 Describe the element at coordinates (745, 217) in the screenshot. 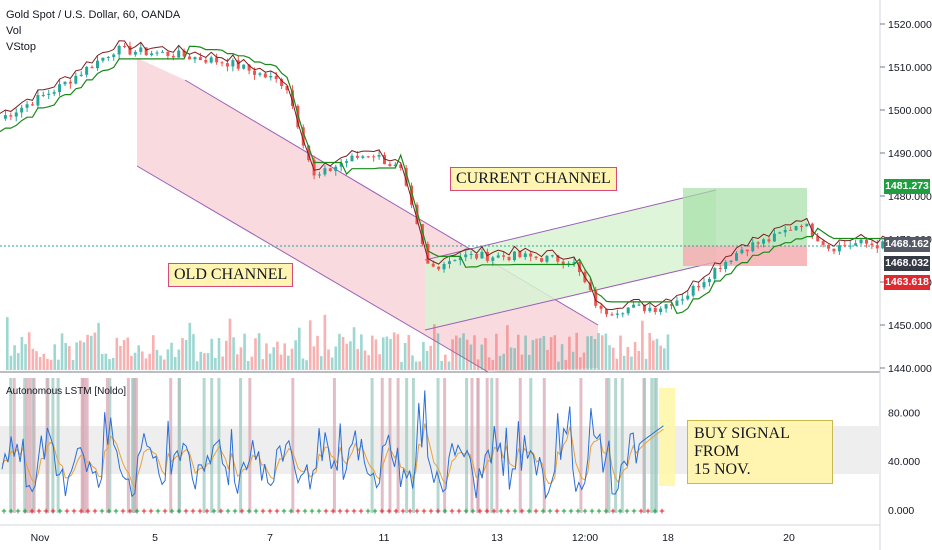

I see `take-profit-zone` at that location.